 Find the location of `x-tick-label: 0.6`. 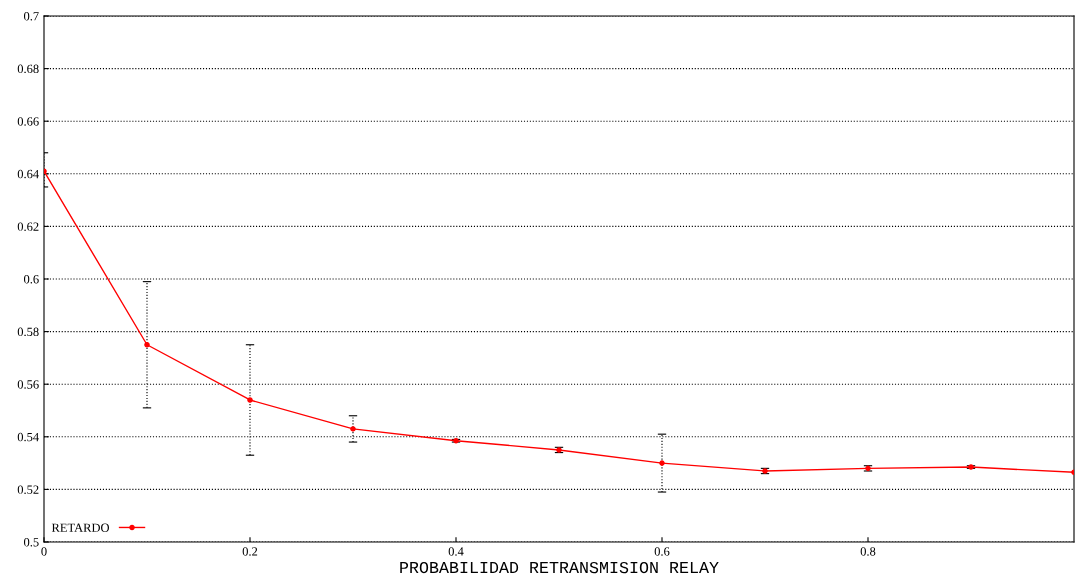

x-tick-label: 0.6 is located at coordinates (662, 551).